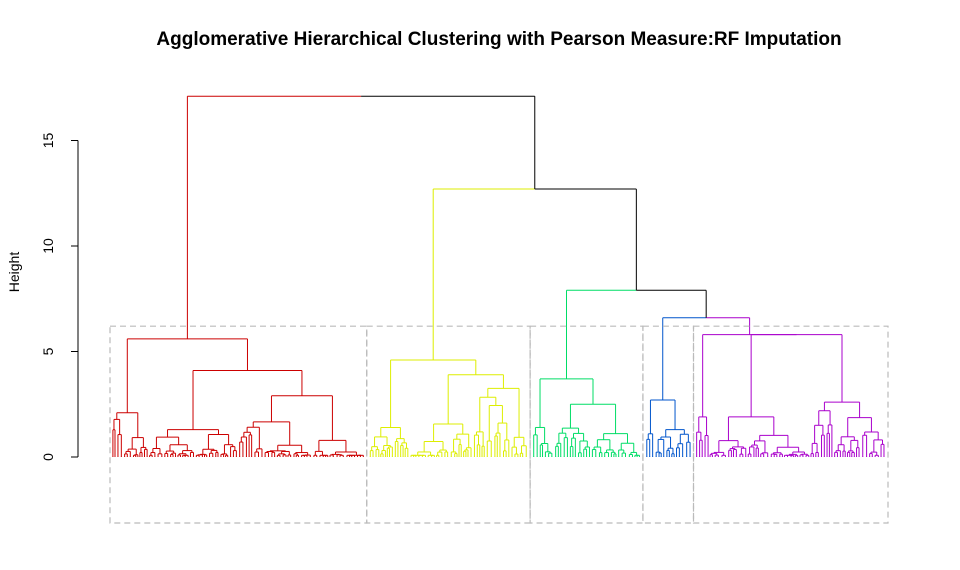 The width and height of the screenshot is (960, 570). What do you see at coordinates (59, 297) in the screenshot?
I see `y-axis: 0 5 10 15` at bounding box center [59, 297].